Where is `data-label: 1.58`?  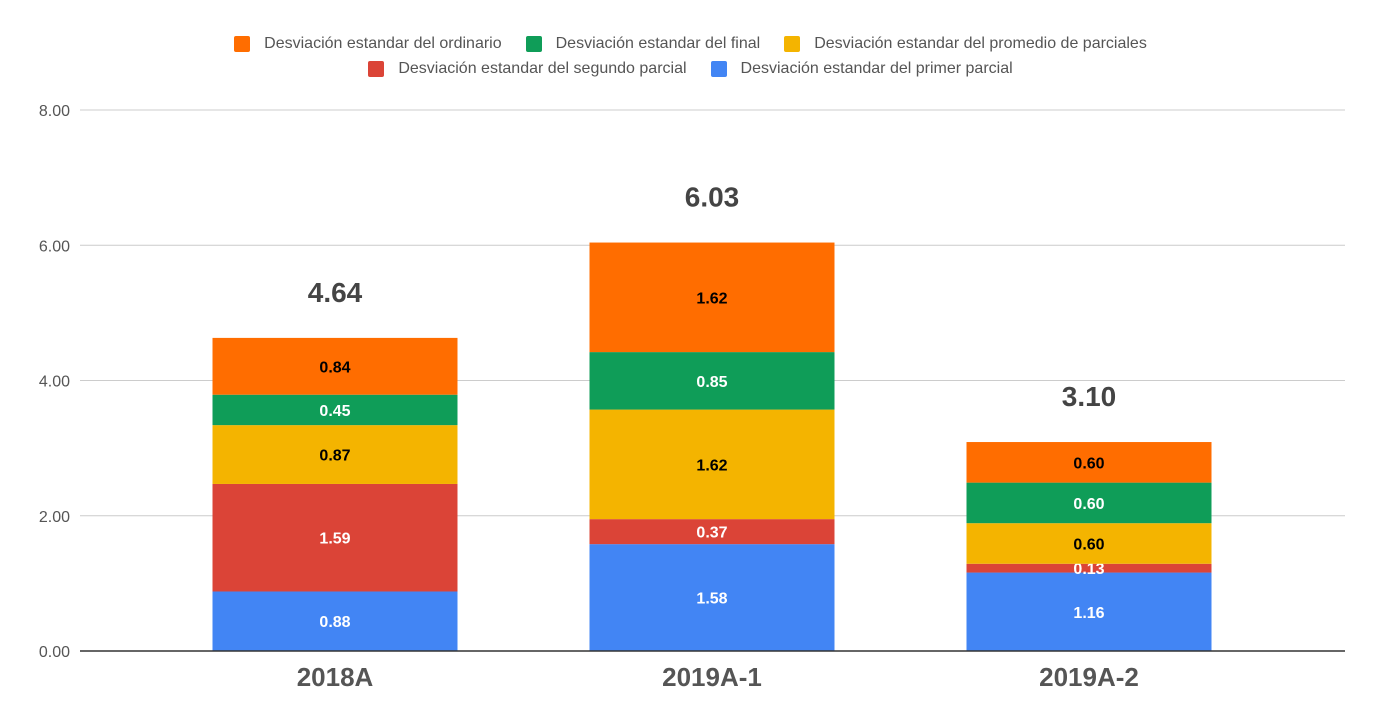
data-label: 1.58 is located at coordinates (711, 599).